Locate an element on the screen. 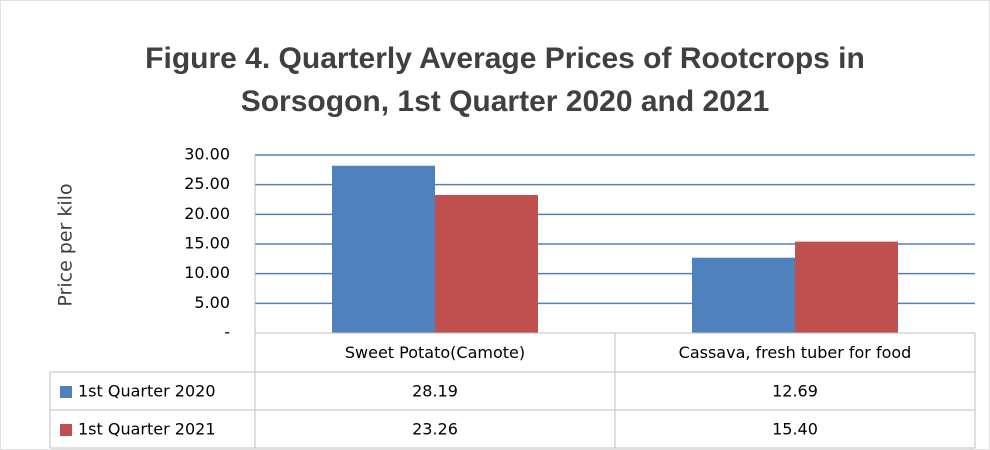  y-tick-label: 5.00 is located at coordinates (212, 302).